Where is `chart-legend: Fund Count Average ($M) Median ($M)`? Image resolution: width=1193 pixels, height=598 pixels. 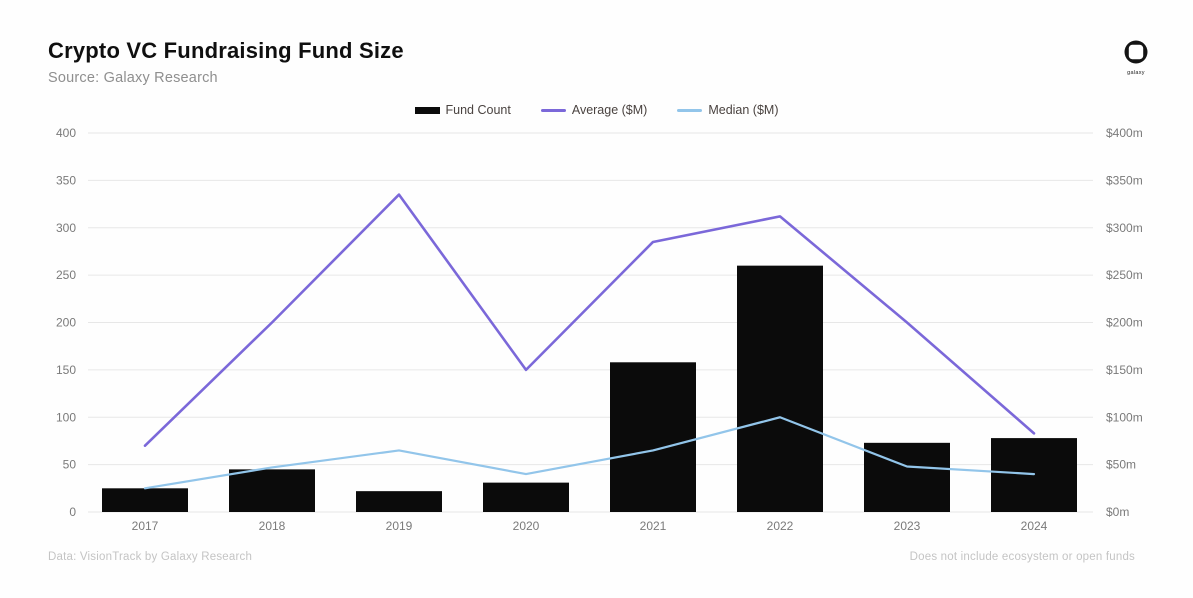
chart-legend: Fund Count Average ($M) Median ($M) is located at coordinates (596, 110).